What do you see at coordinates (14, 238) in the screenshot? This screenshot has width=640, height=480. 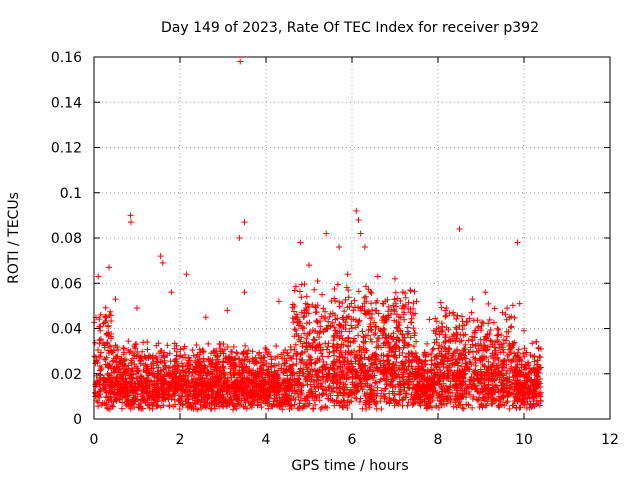 I see `y-axis-label: ROTI / TECUs` at bounding box center [14, 238].